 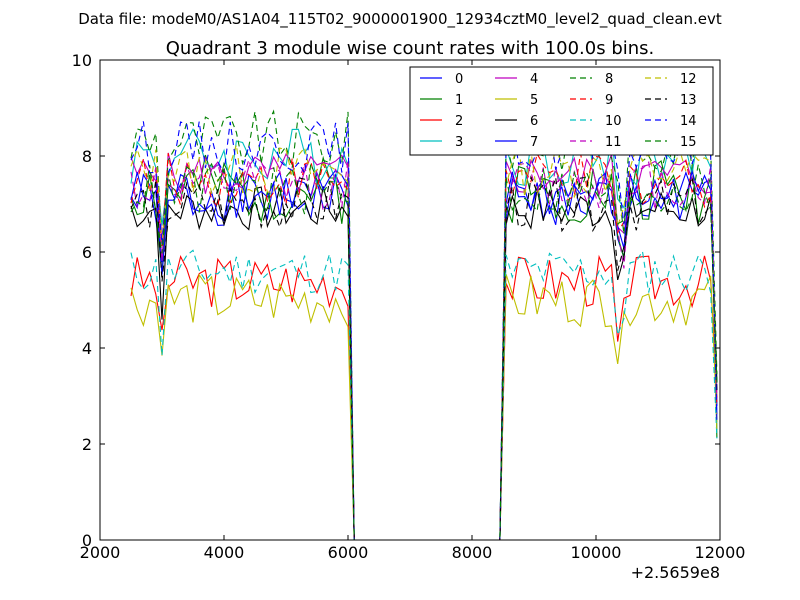 I want to click on x-axis-offset-label: +2.5659e8, so click(x=675, y=572).